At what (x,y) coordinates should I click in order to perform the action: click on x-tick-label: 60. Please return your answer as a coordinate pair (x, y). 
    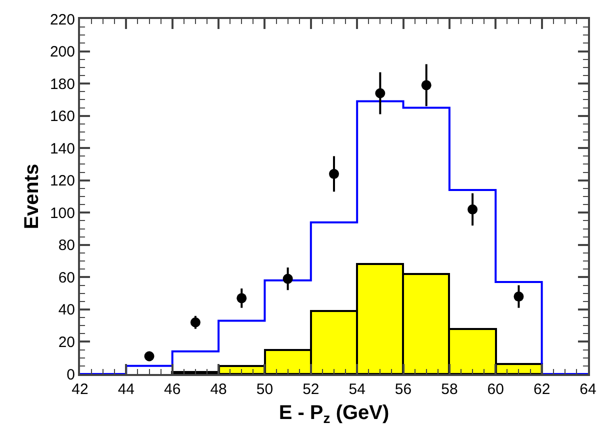
    Looking at the image, I should click on (495, 389).